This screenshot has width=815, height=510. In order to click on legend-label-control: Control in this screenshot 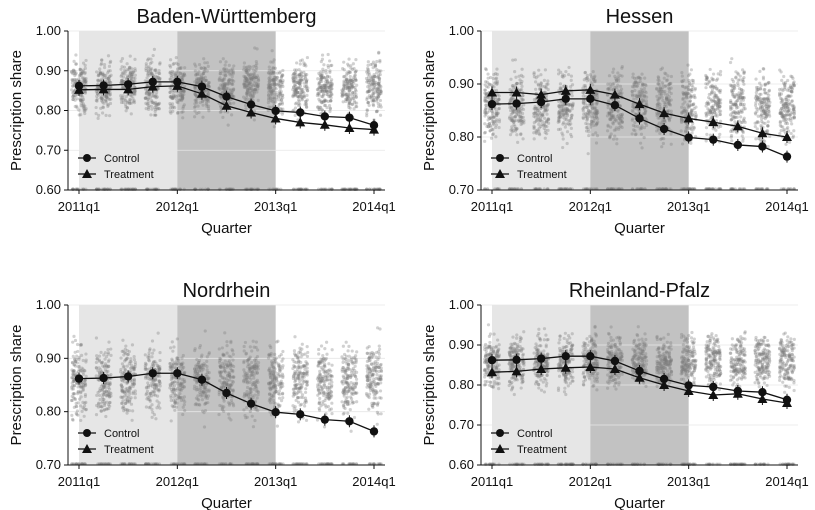, I will do `click(534, 159)`.